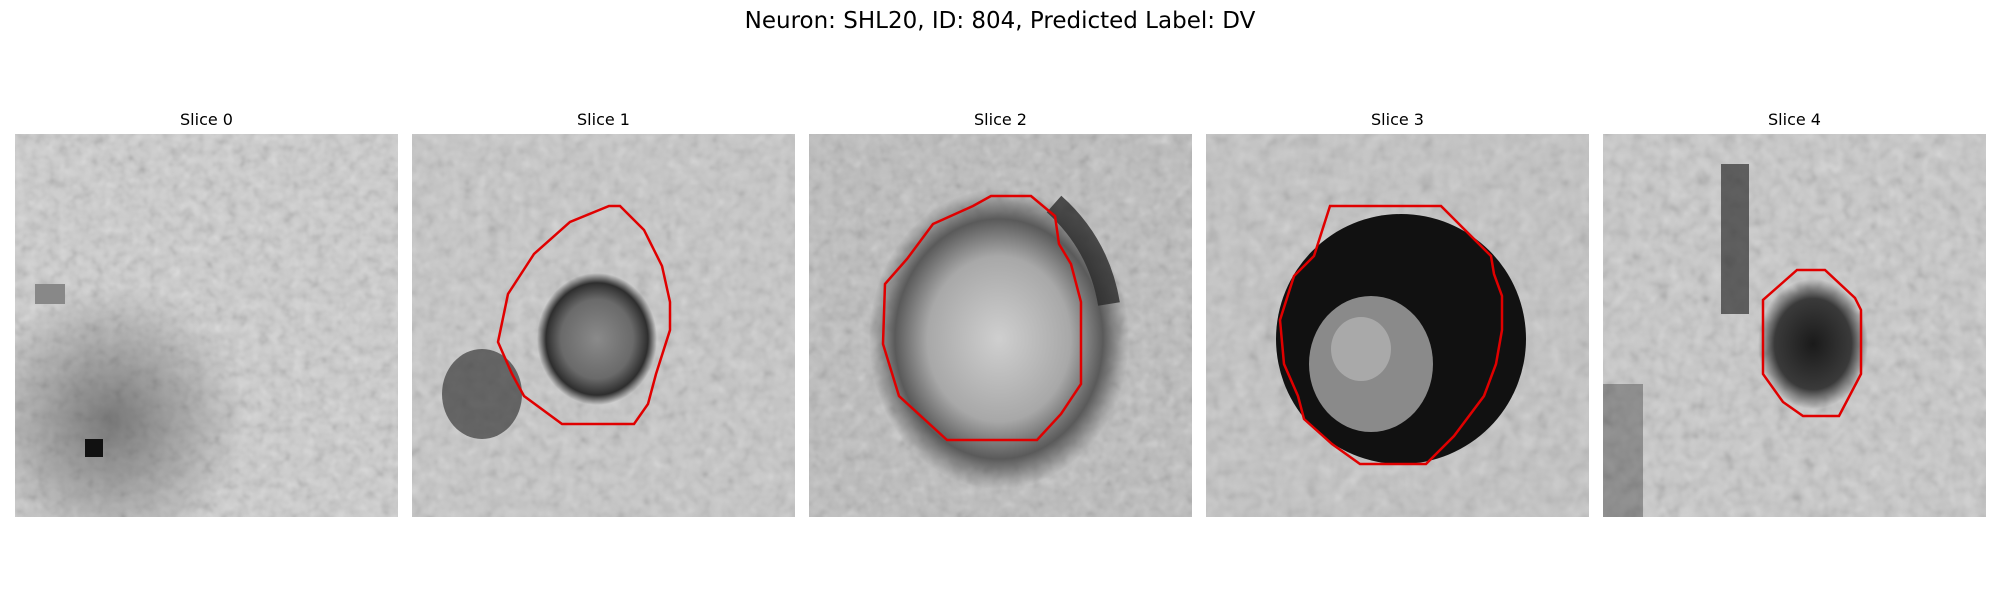 The image size is (2000, 600). I want to click on slice-title-2: Slice 2, so click(1000, 119).